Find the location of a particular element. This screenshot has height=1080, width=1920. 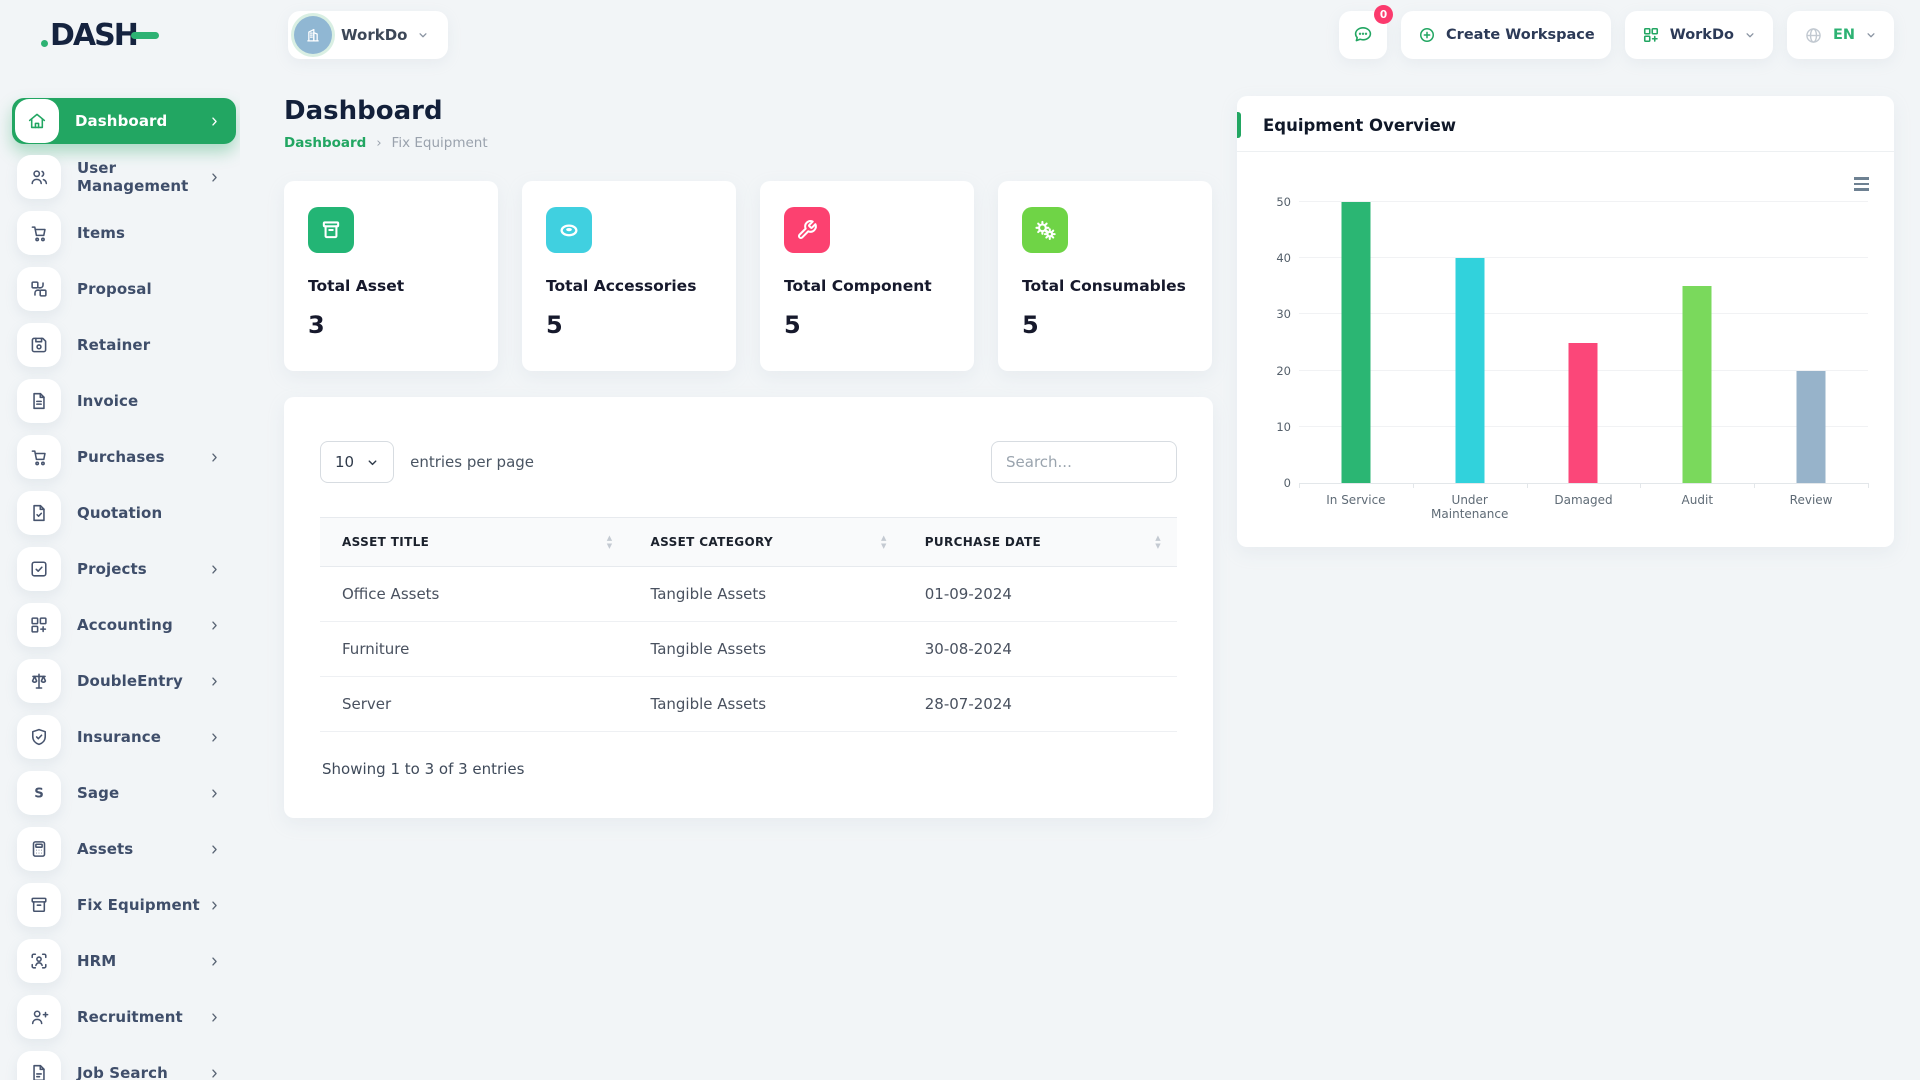

brand-logo: DASH is located at coordinates (120, 35).